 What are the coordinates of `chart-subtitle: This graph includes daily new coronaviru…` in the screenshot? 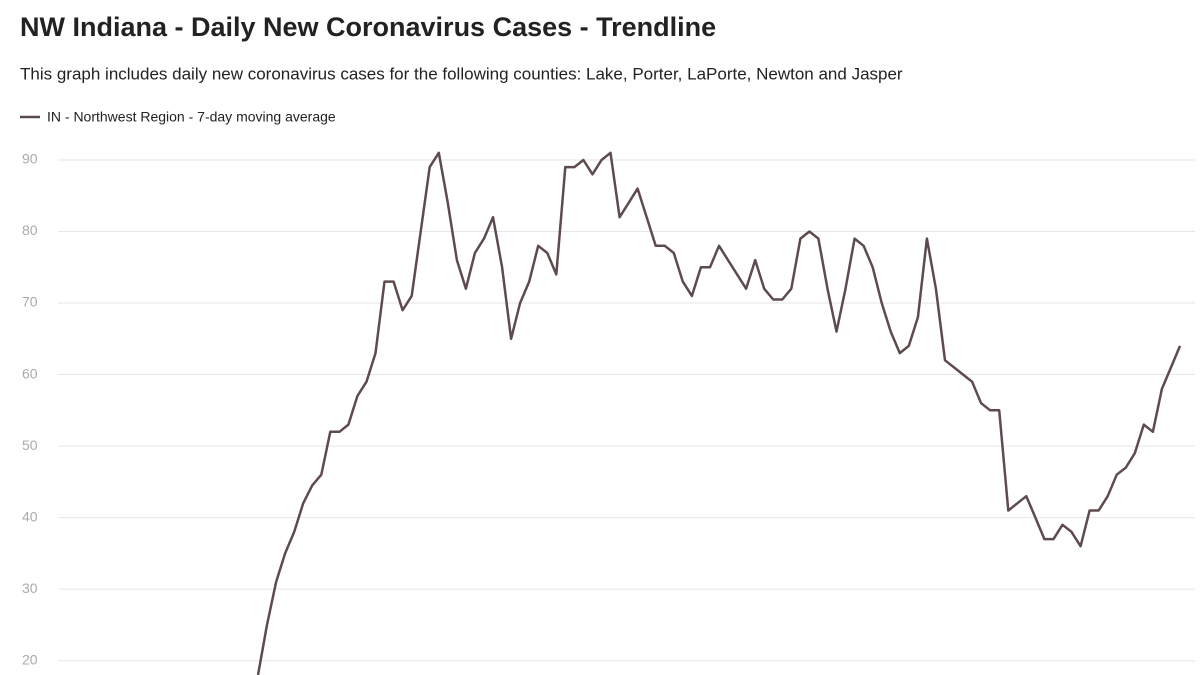 It's located at (461, 73).